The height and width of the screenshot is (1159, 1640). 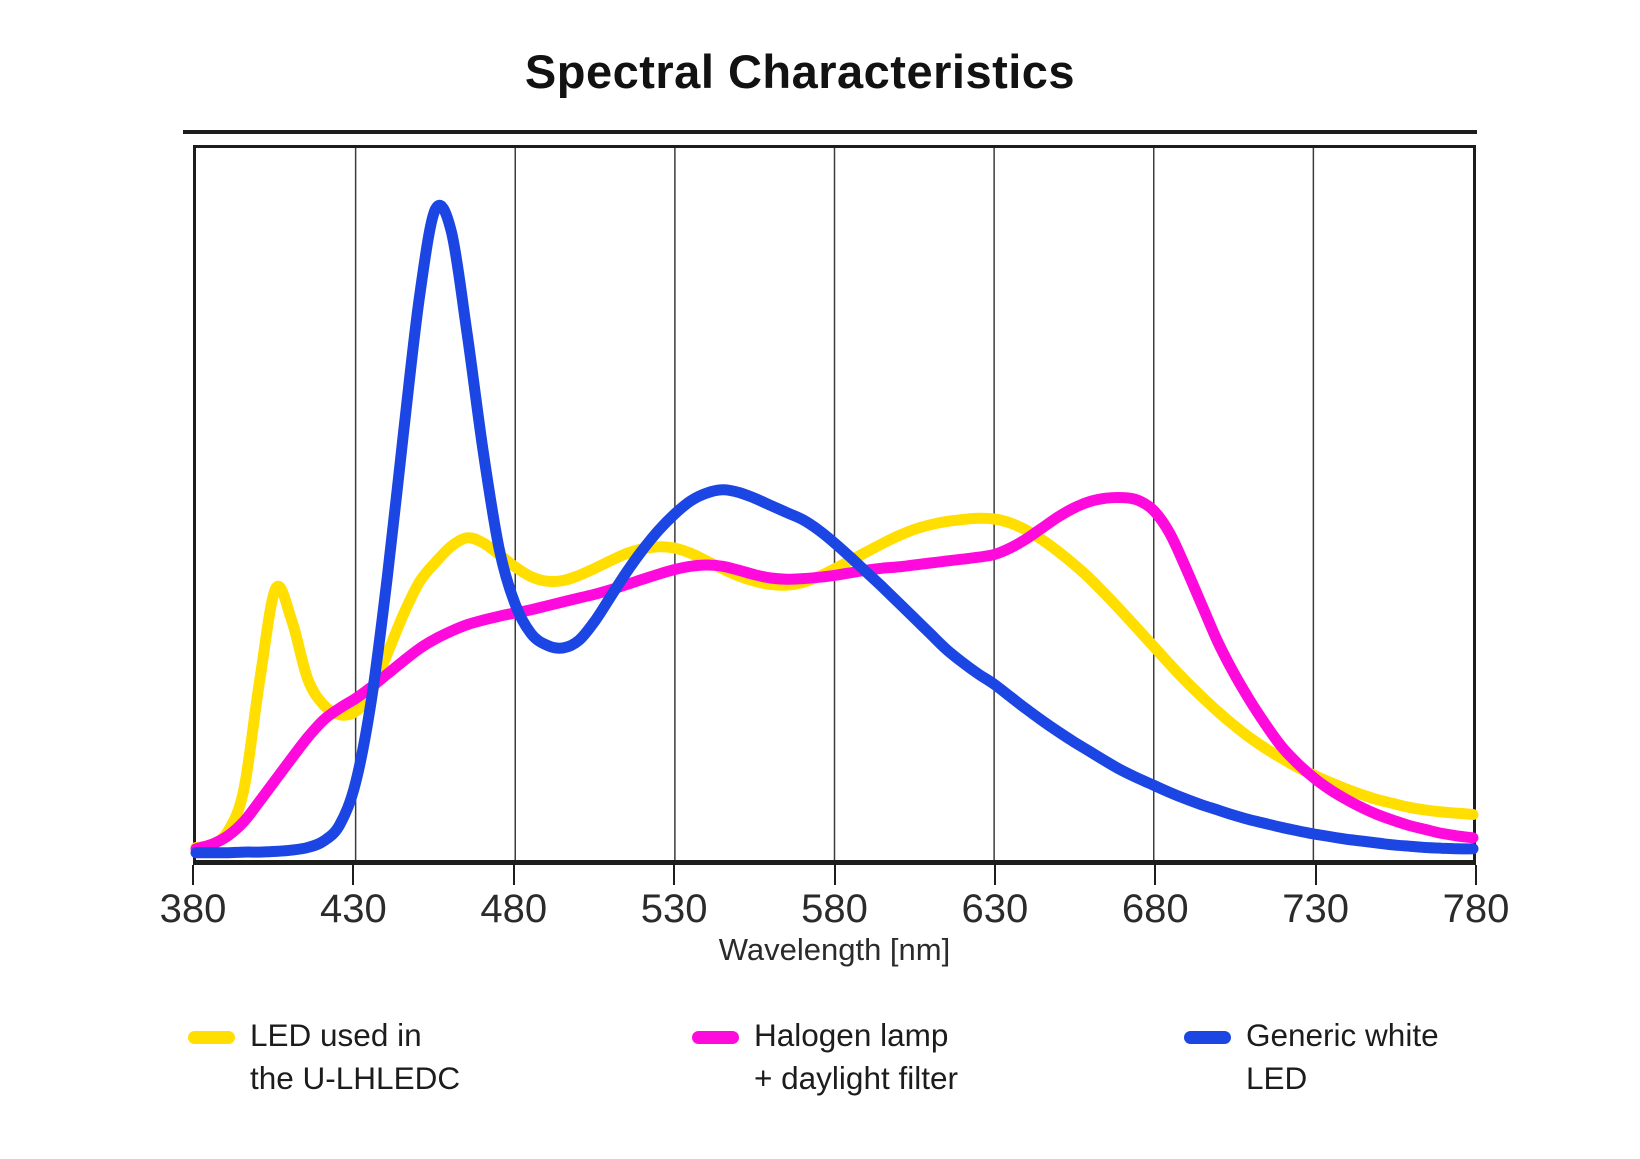 I want to click on legend-swatch-led-icon, so click(x=211, y=1037).